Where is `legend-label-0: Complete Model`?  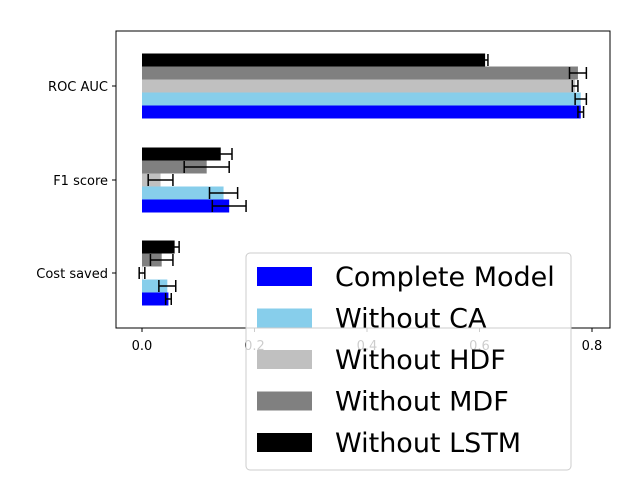
legend-label-0: Complete Model is located at coordinates (445, 277).